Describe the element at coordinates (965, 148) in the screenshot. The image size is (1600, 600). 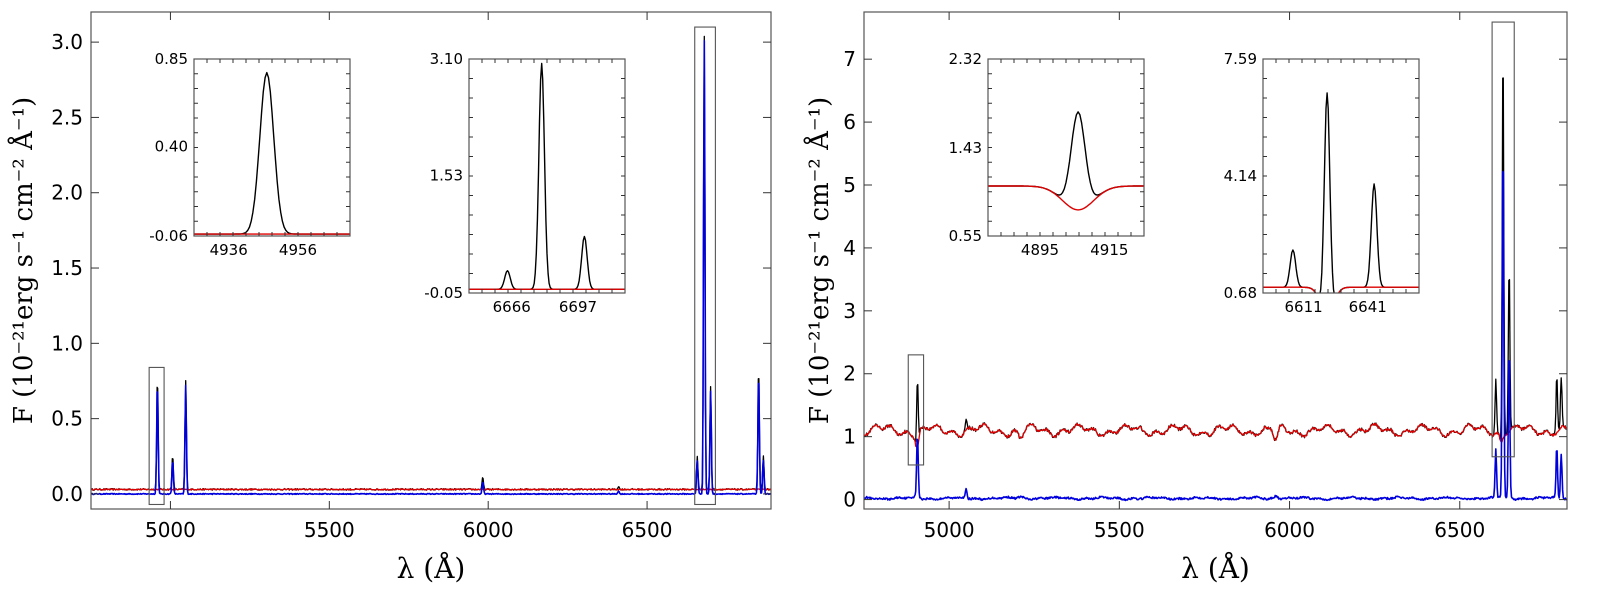
I see `inset-y-tick-label: 1.43` at that location.